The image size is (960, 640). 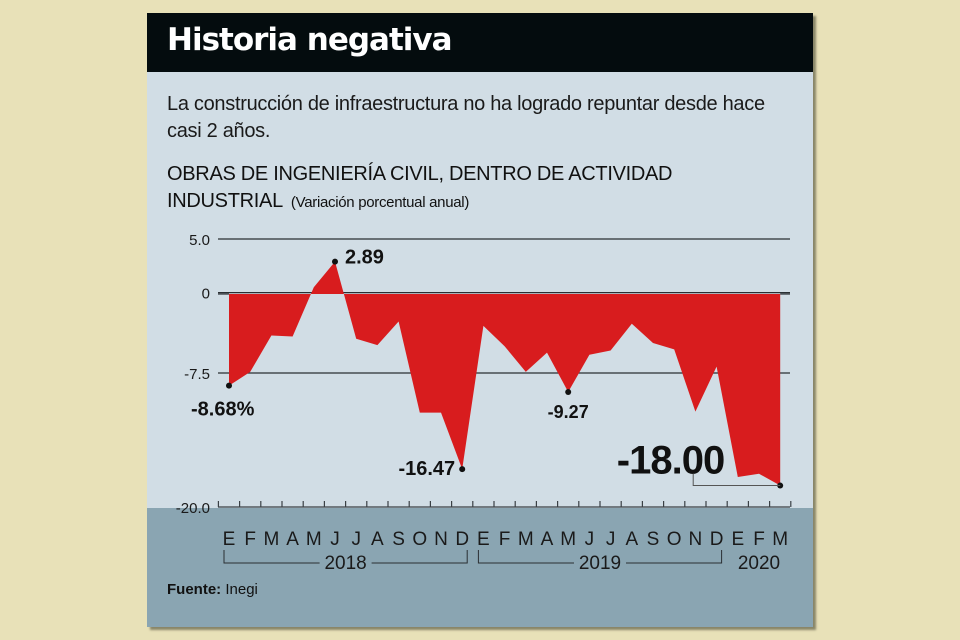 I want to click on annotation-label: -8.68%, so click(x=223, y=410).